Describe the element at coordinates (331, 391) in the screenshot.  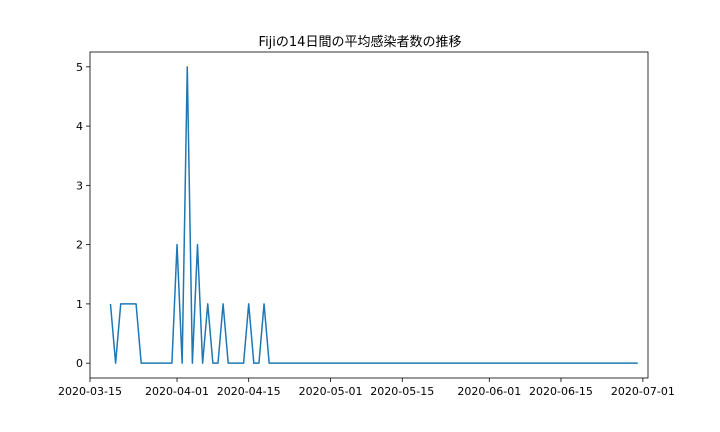
I see `x-tick-label: 2020-05-01` at that location.